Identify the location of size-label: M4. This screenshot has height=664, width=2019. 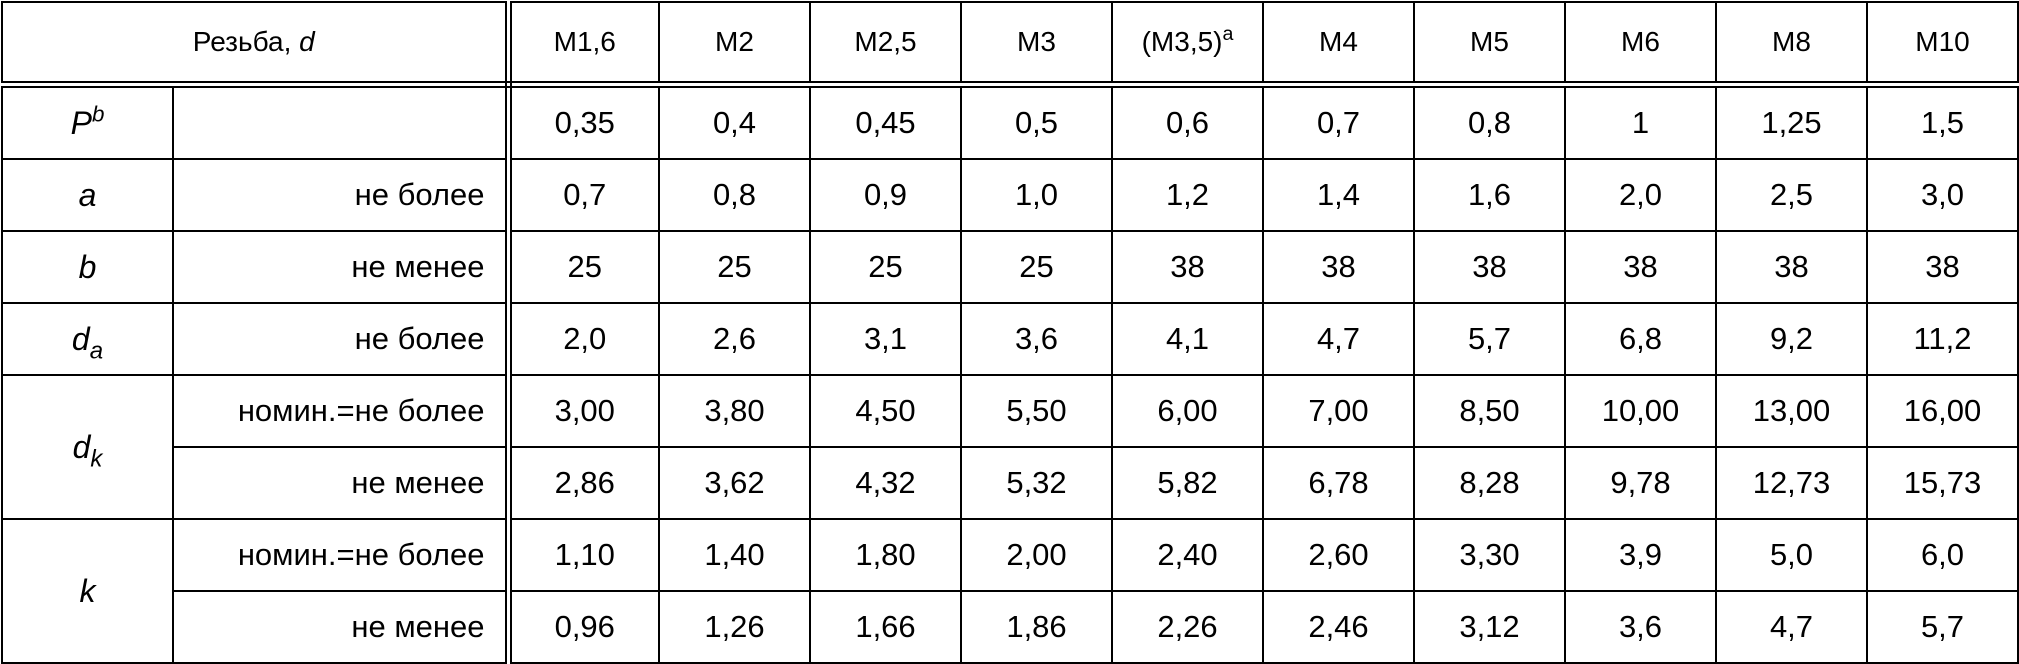
(1338, 41).